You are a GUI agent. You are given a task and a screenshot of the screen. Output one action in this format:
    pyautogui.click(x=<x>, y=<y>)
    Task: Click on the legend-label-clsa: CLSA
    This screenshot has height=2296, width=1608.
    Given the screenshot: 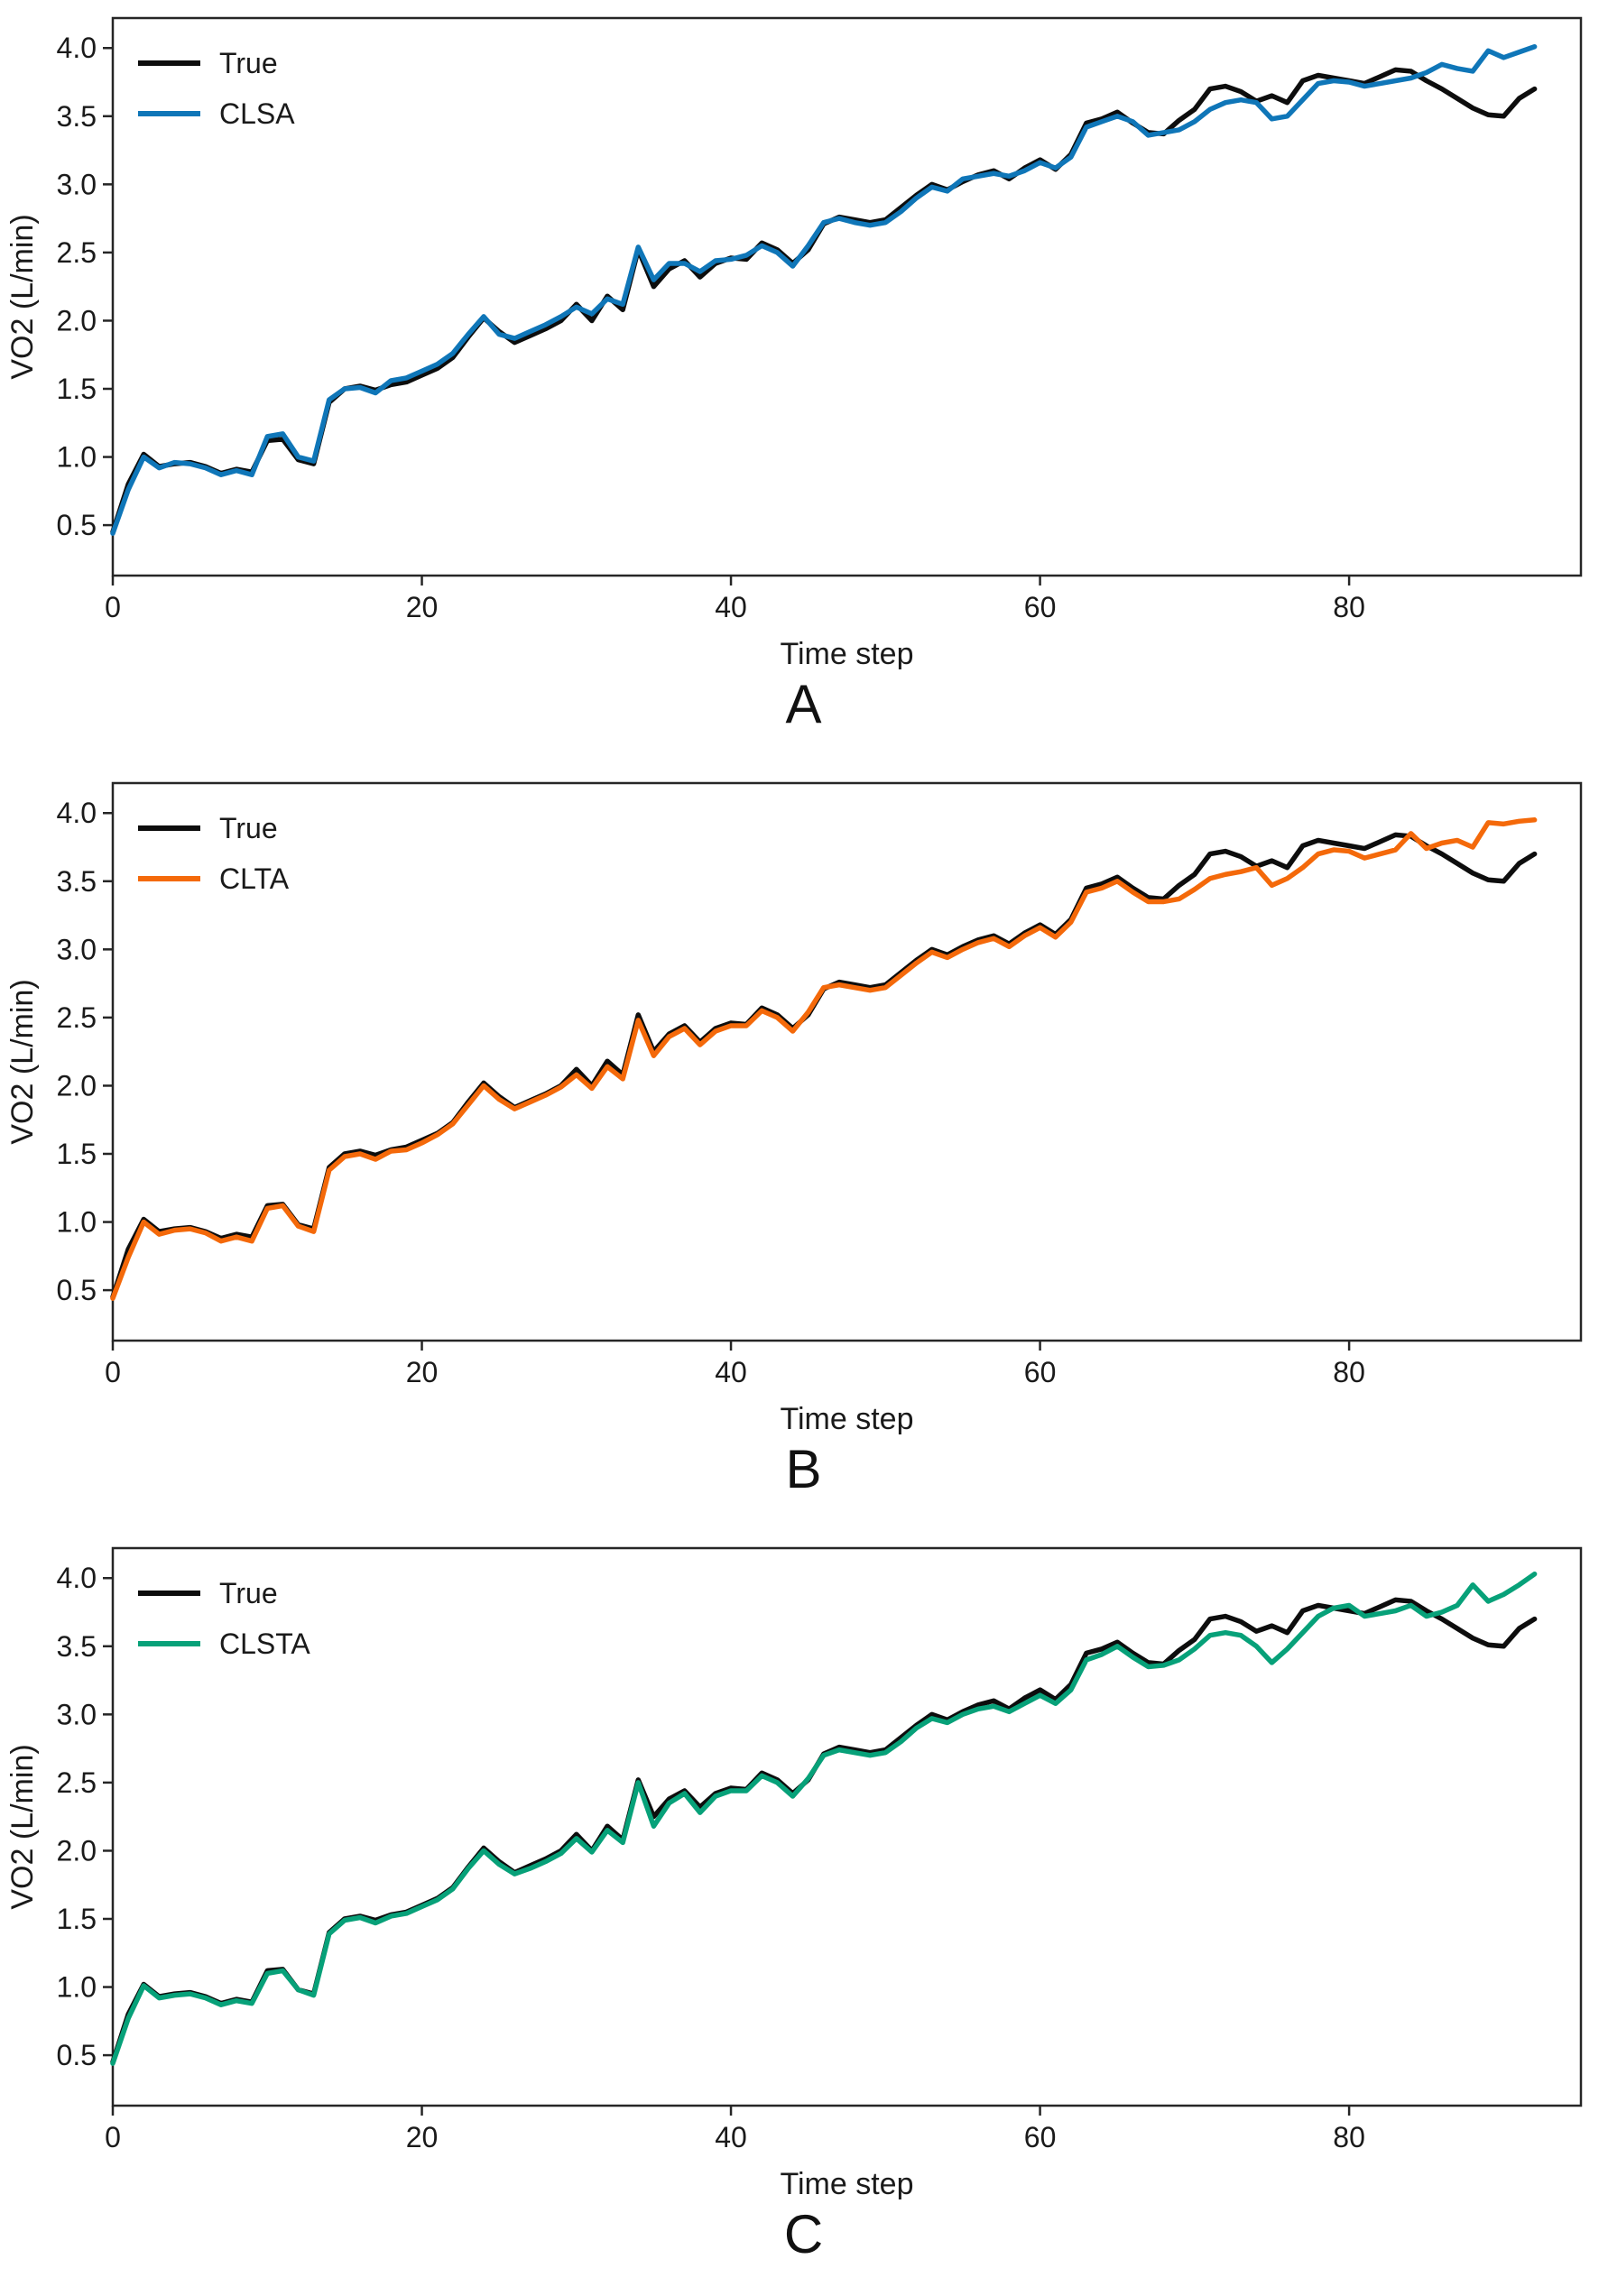 What is the action you would take?
    pyautogui.click(x=257, y=114)
    